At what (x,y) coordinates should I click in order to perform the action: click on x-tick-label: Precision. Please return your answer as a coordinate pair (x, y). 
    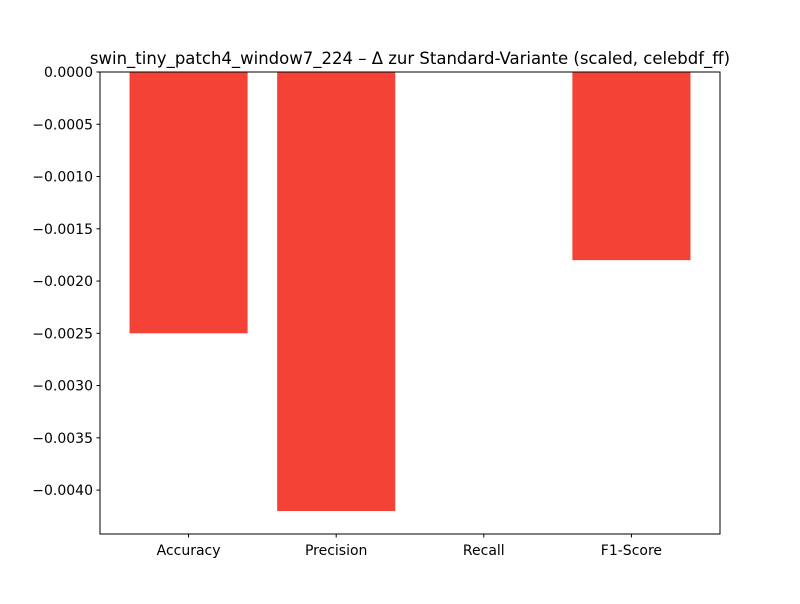
    Looking at the image, I should click on (336, 551).